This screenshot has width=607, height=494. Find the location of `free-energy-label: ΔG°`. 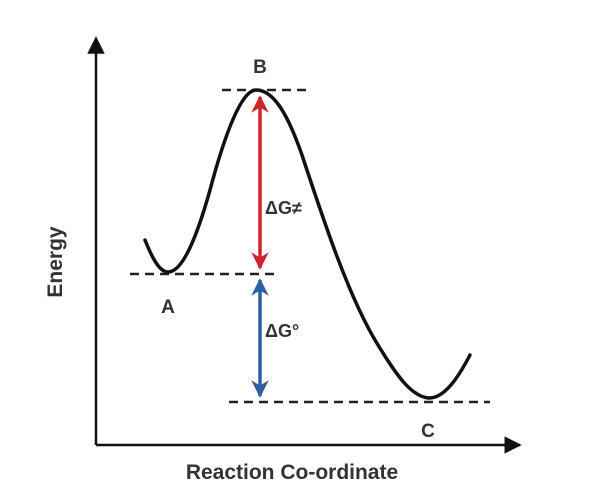

free-energy-label: ΔG° is located at coordinates (282, 331).